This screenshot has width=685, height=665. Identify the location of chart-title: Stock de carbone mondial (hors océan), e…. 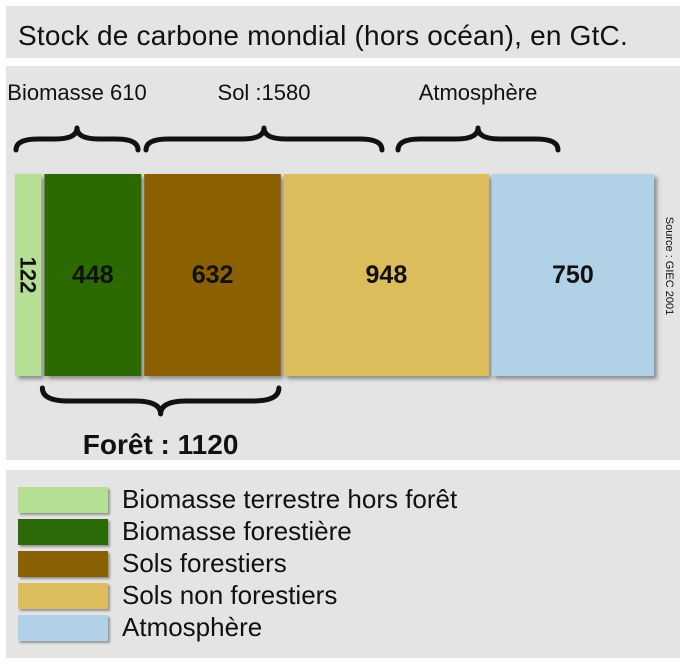
(323, 35).